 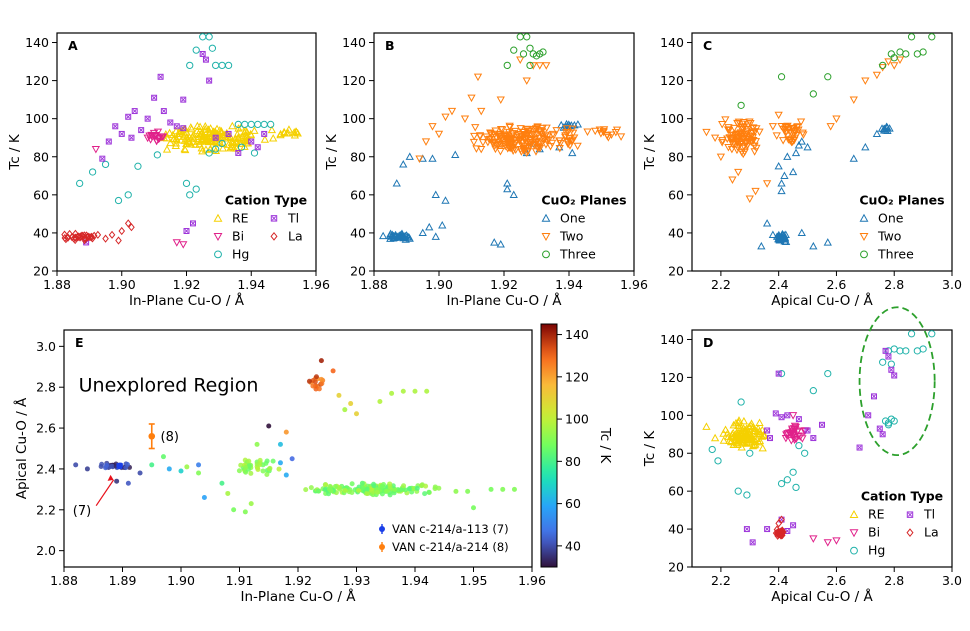 I want to click on x-tick-label: 1.90, so click(x=122, y=284).